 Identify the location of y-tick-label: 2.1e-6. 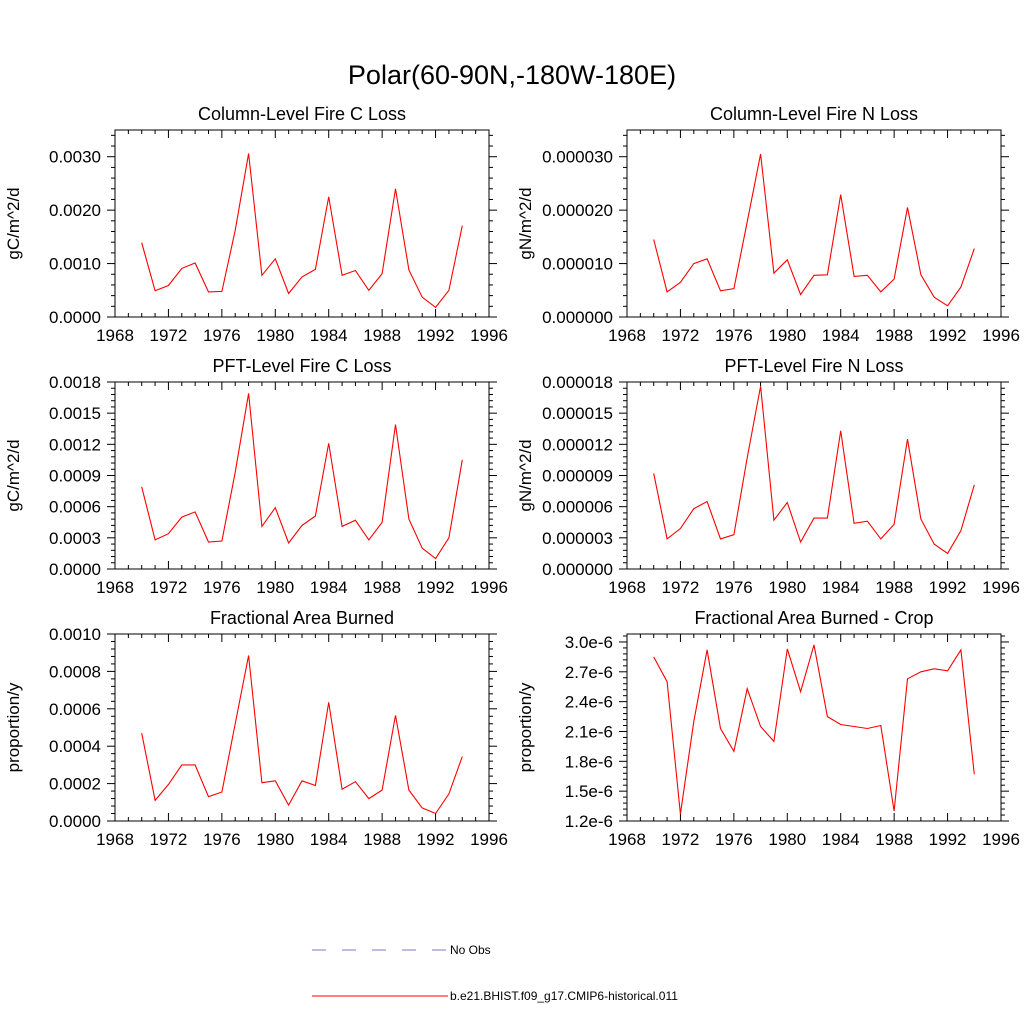
(589, 731).